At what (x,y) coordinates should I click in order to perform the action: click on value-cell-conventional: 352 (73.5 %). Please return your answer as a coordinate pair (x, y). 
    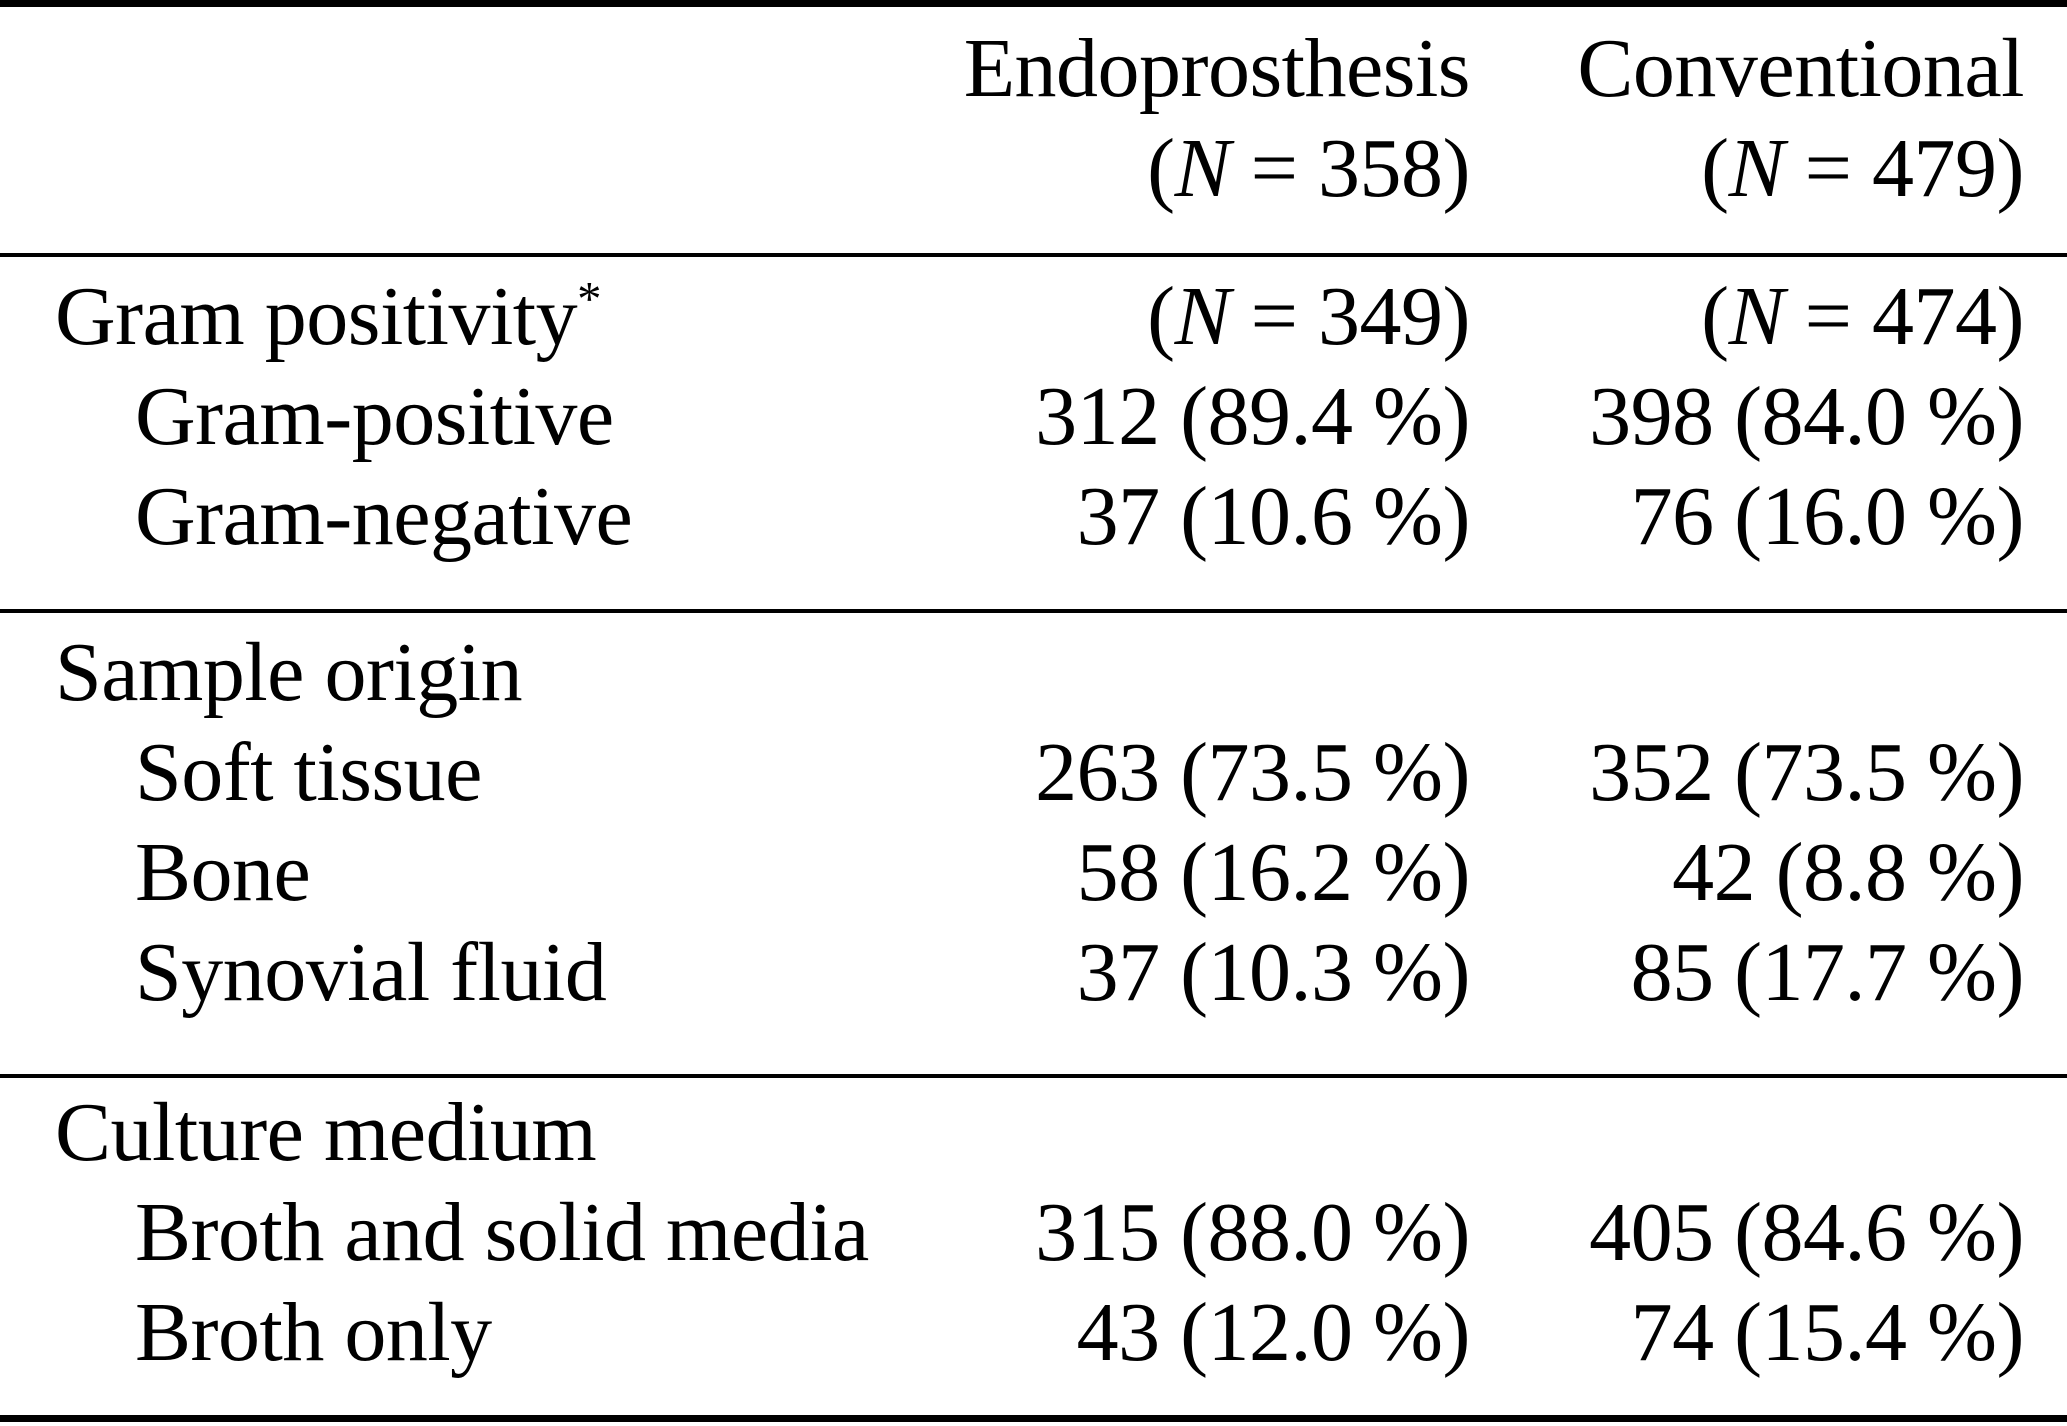
    Looking at the image, I should click on (1806, 772).